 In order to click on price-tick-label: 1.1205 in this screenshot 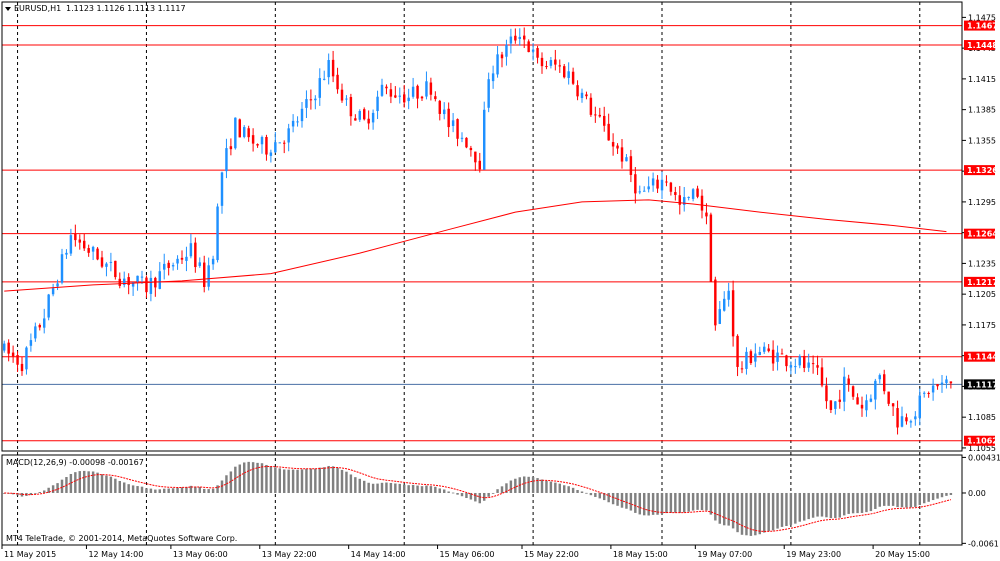, I will do `click(982, 294)`.